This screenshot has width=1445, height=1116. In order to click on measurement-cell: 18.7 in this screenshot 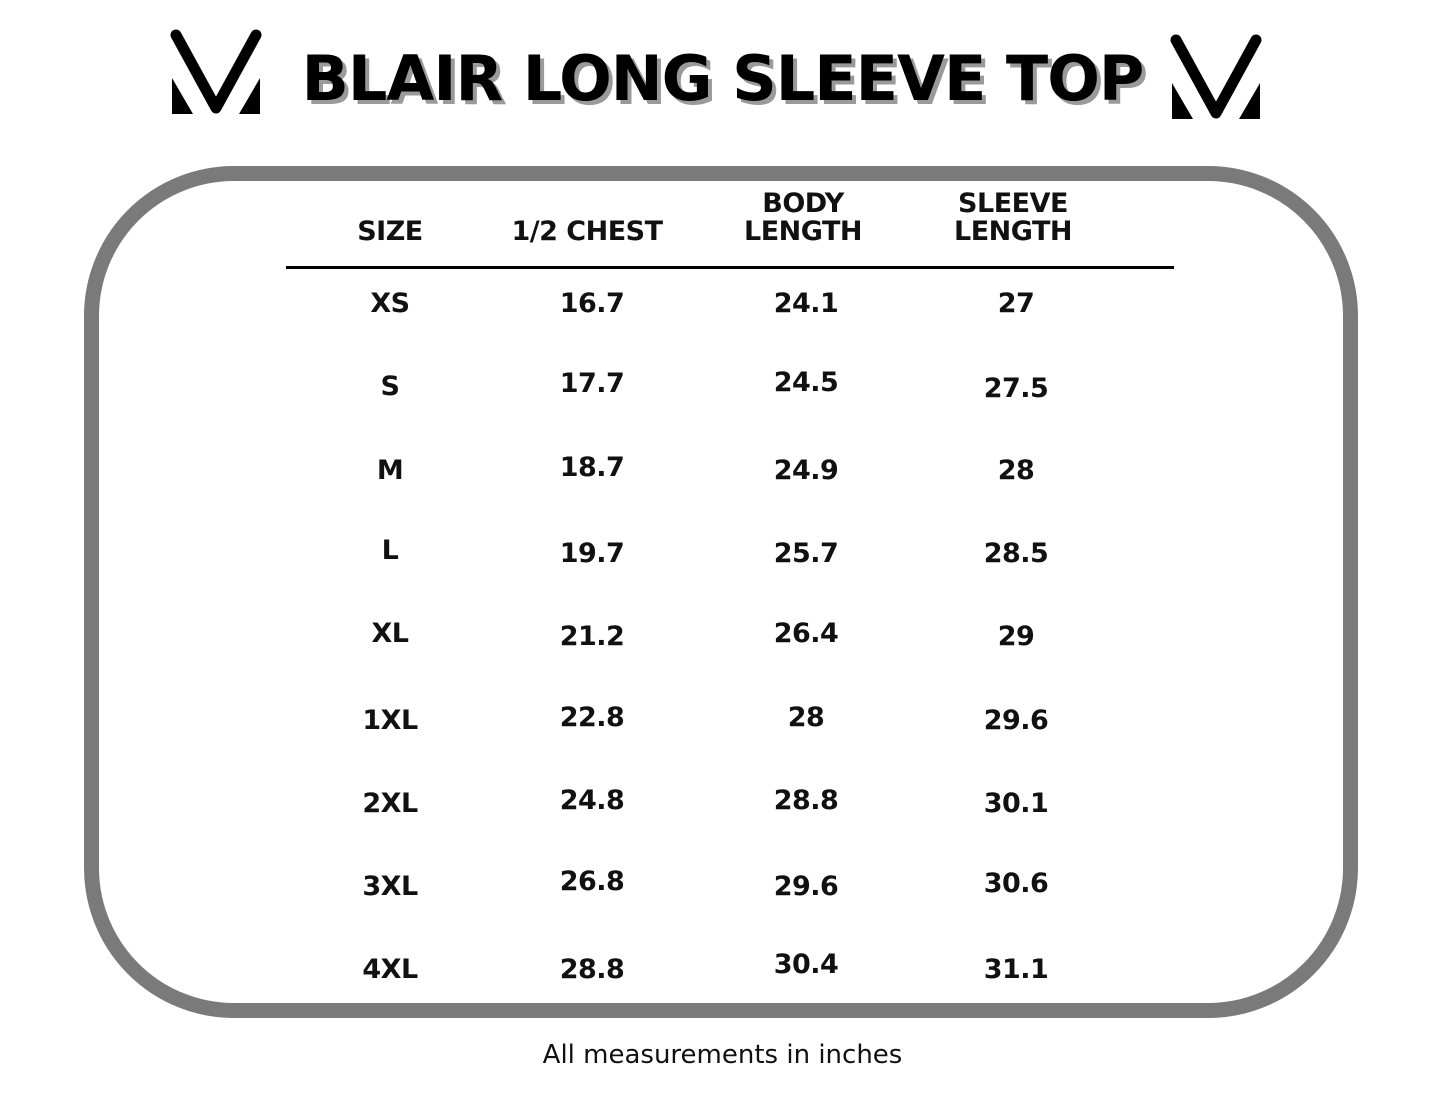, I will do `click(592, 467)`.